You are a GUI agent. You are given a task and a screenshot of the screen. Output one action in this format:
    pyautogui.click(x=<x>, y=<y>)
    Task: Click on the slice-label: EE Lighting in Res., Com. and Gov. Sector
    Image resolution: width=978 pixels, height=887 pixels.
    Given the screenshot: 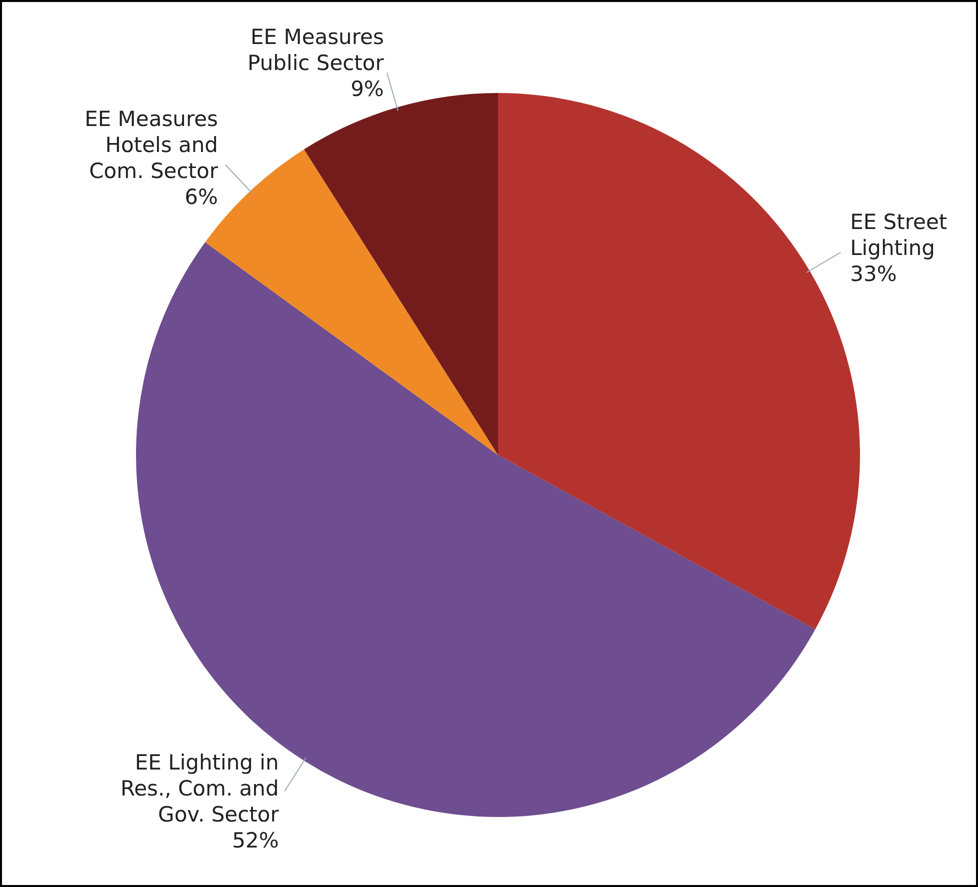 What is the action you would take?
    pyautogui.click(x=200, y=788)
    